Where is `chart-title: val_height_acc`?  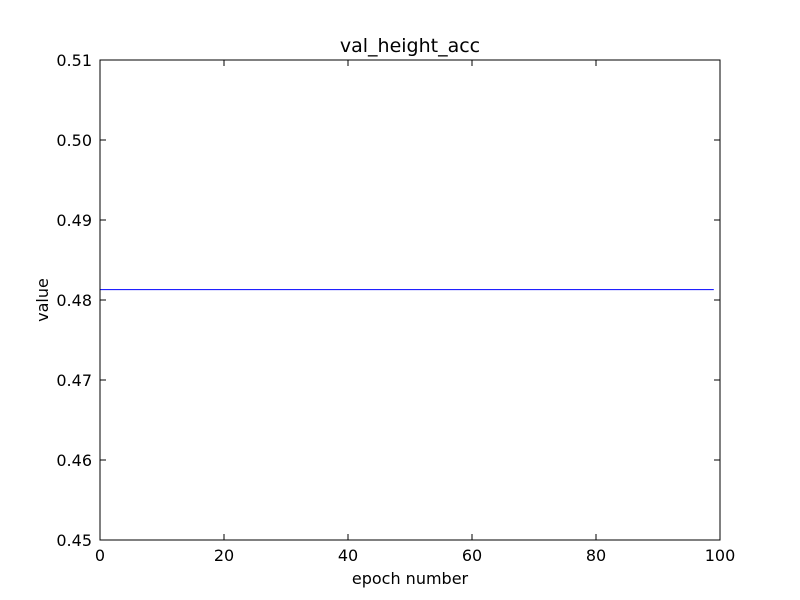
chart-title: val_height_acc is located at coordinates (410, 46).